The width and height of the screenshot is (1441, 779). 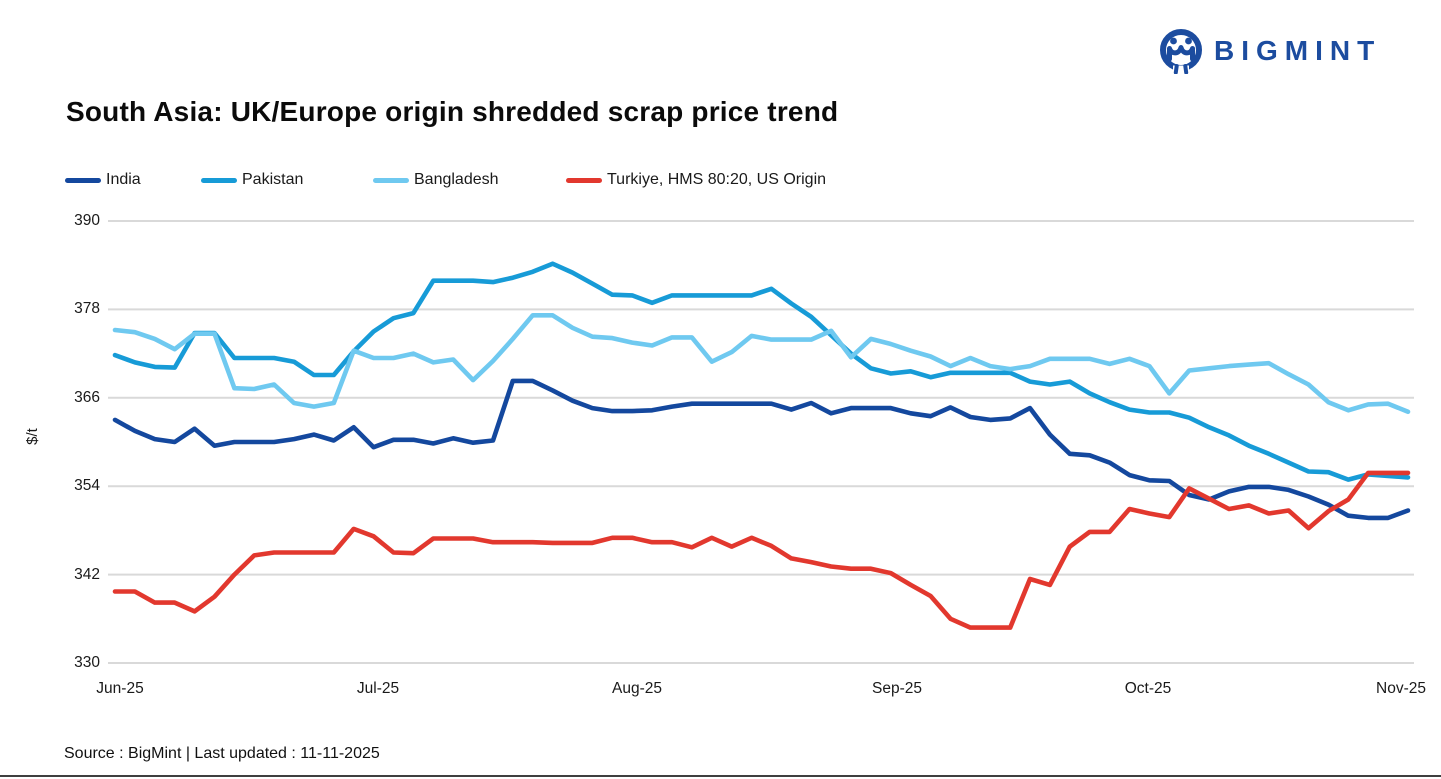 I want to click on legend-swatch-bangladesh, so click(x=391, y=180).